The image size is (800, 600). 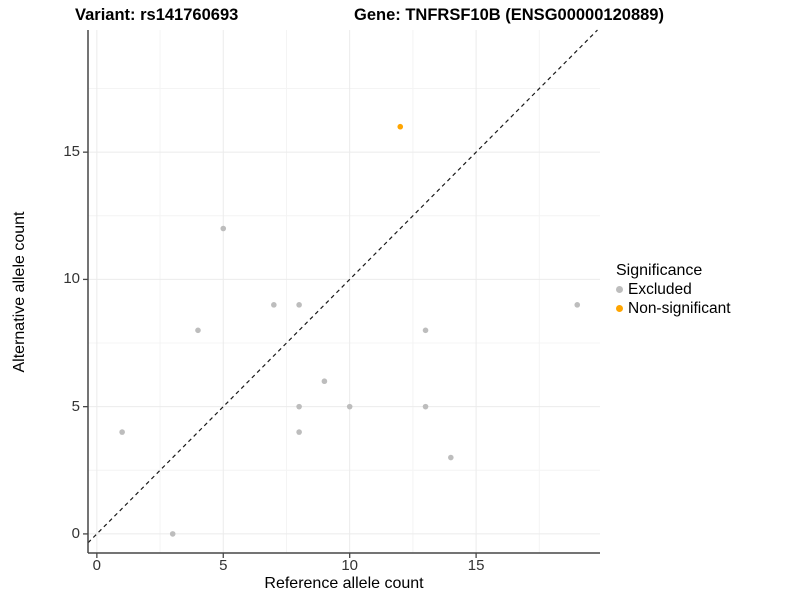 I want to click on legend: Significance Excluded Non-significant, so click(x=673, y=289).